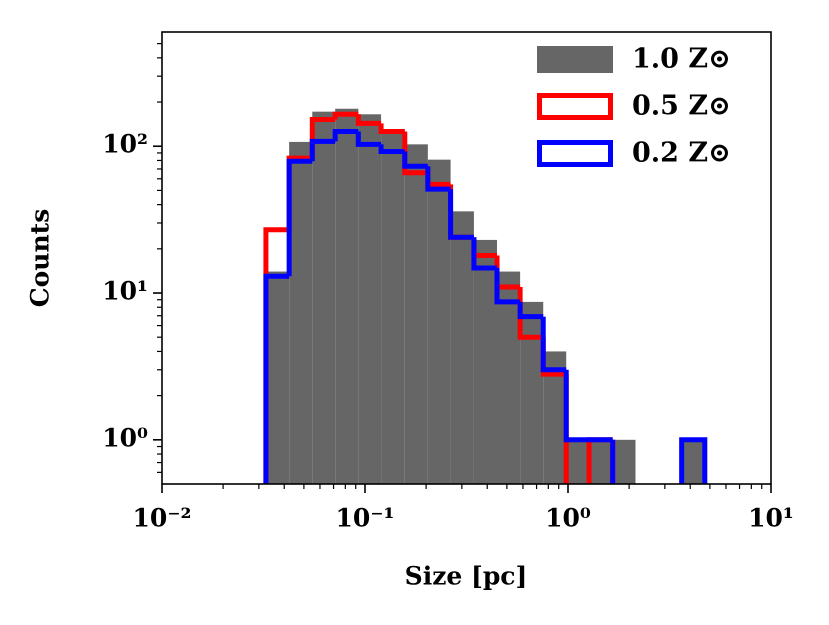 The width and height of the screenshot is (829, 625). What do you see at coordinates (681, 153) in the screenshot?
I see `legend-label: 0.2 Z⊙` at bounding box center [681, 153].